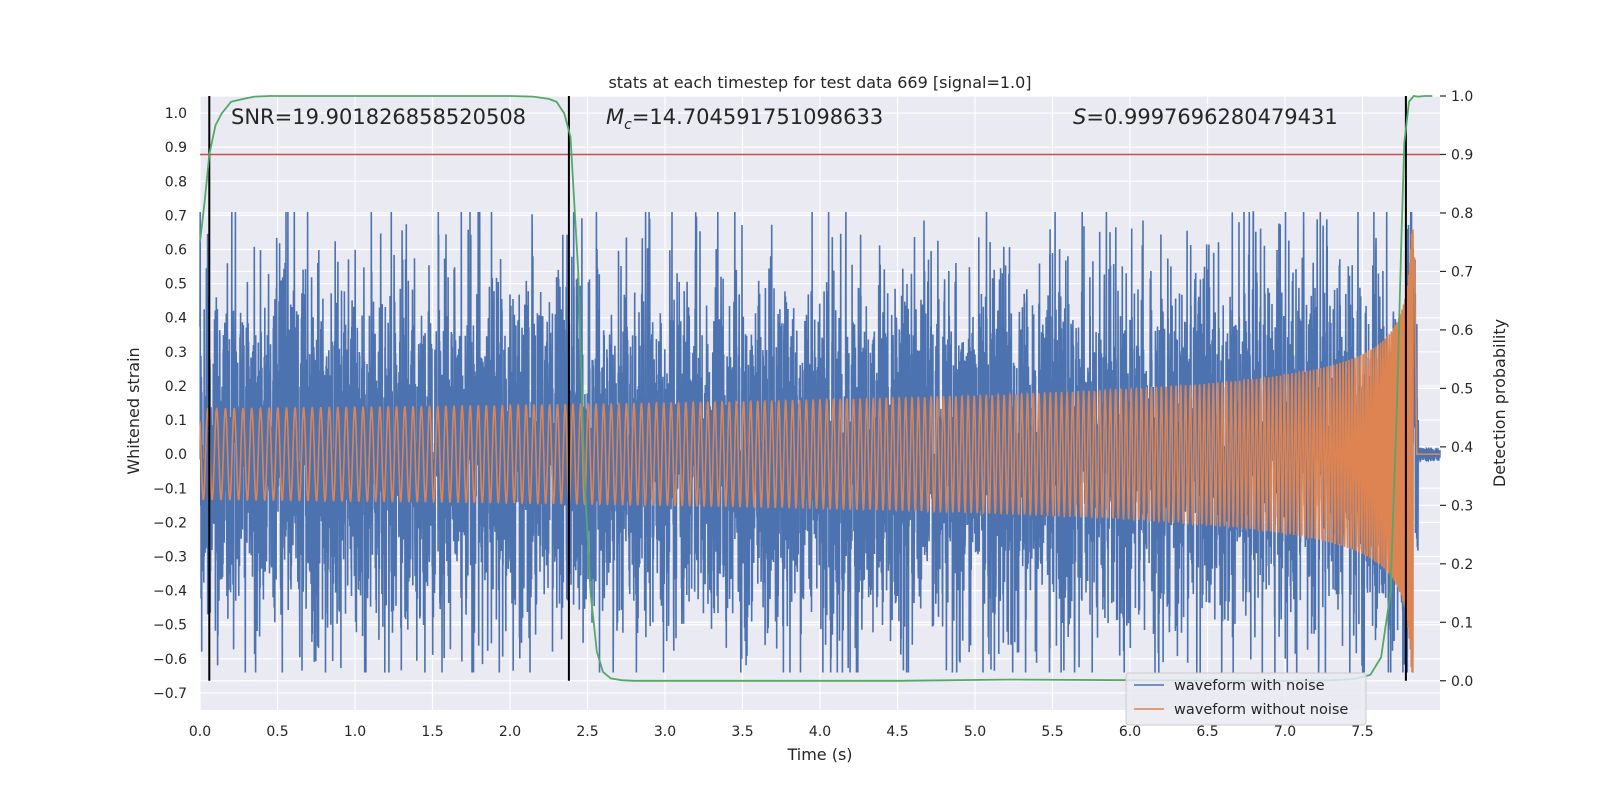 The height and width of the screenshot is (800, 1600). Describe the element at coordinates (757, 117) in the screenshot. I see `chirp-mass-value: =14.704591751098633` at that location.